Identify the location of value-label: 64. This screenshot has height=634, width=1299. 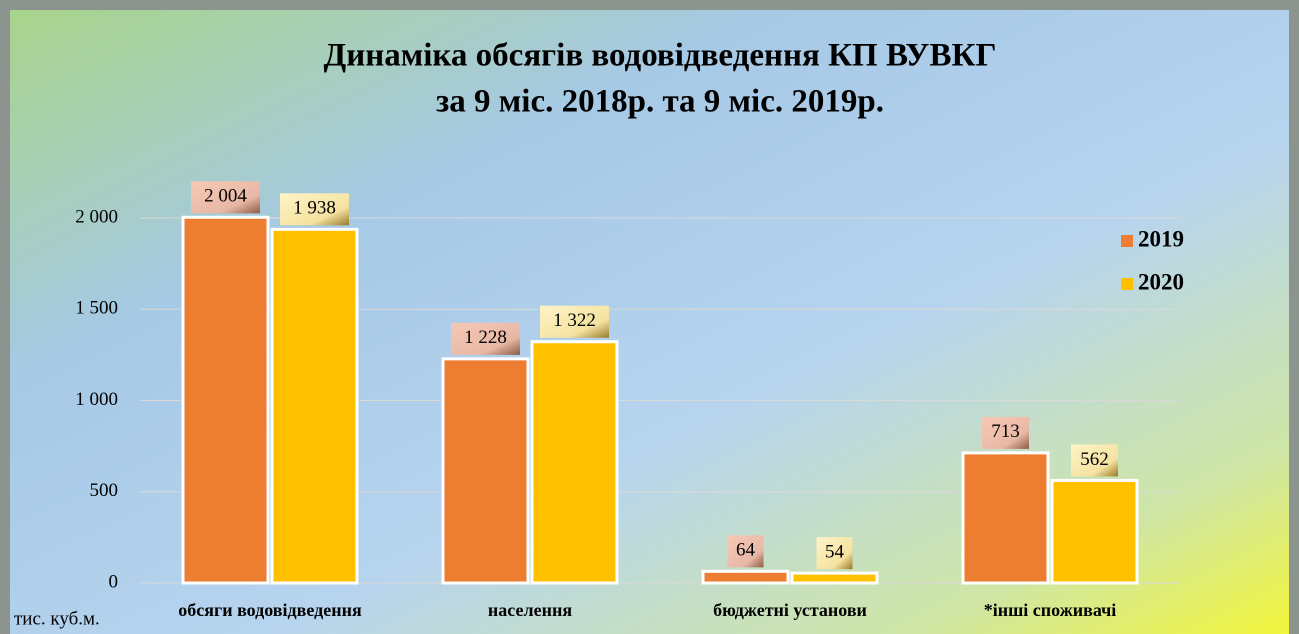
(746, 550).